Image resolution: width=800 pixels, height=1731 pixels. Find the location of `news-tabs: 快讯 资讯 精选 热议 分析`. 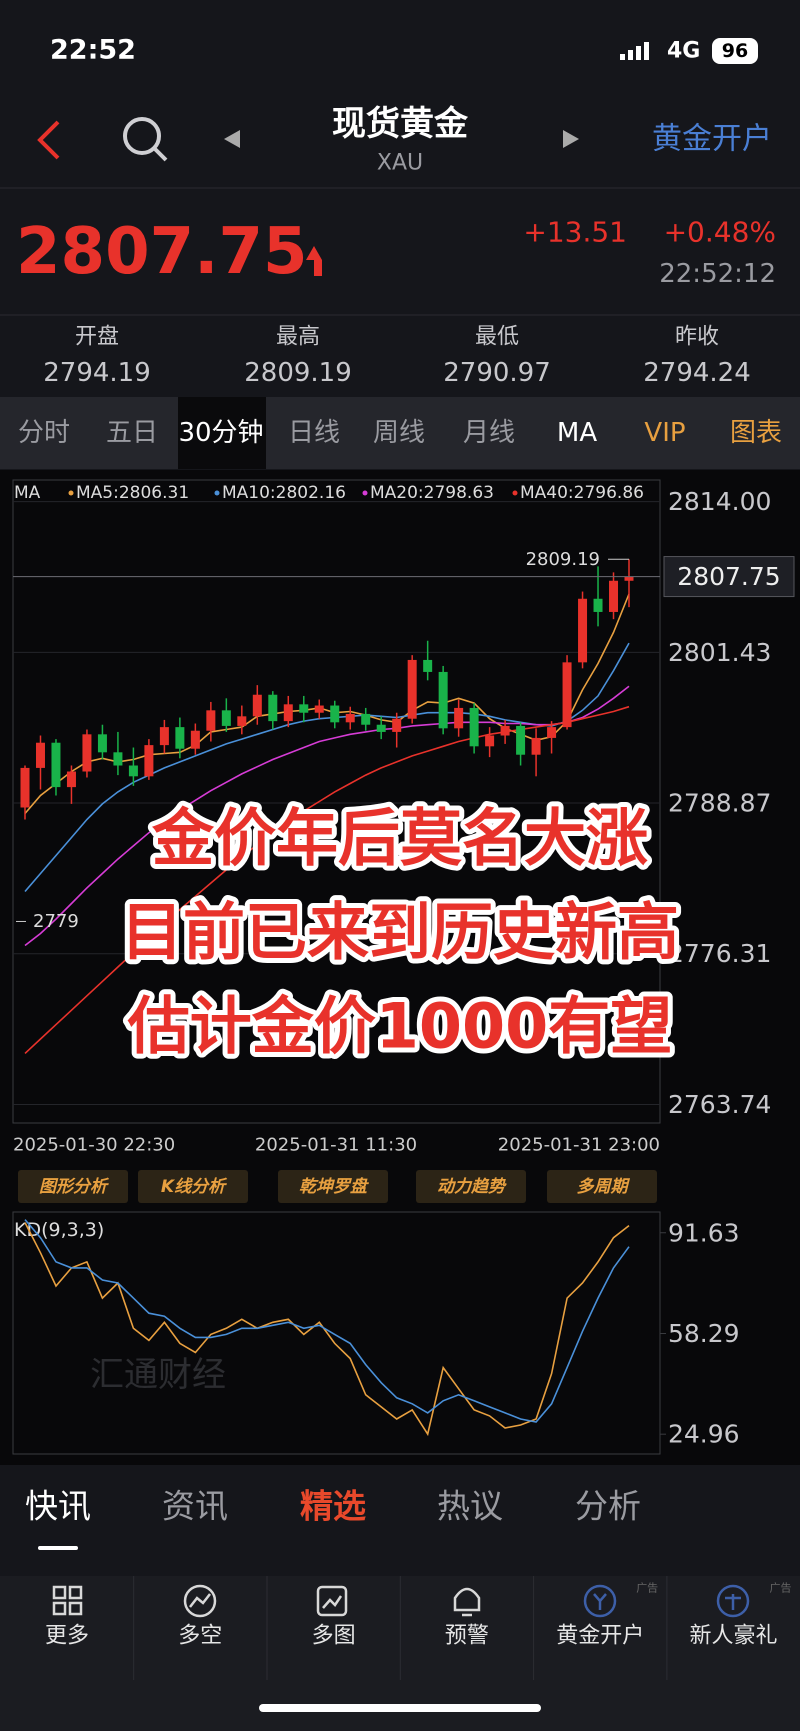

news-tabs: 快讯 资讯 精选 热议 分析 is located at coordinates (333, 1506).